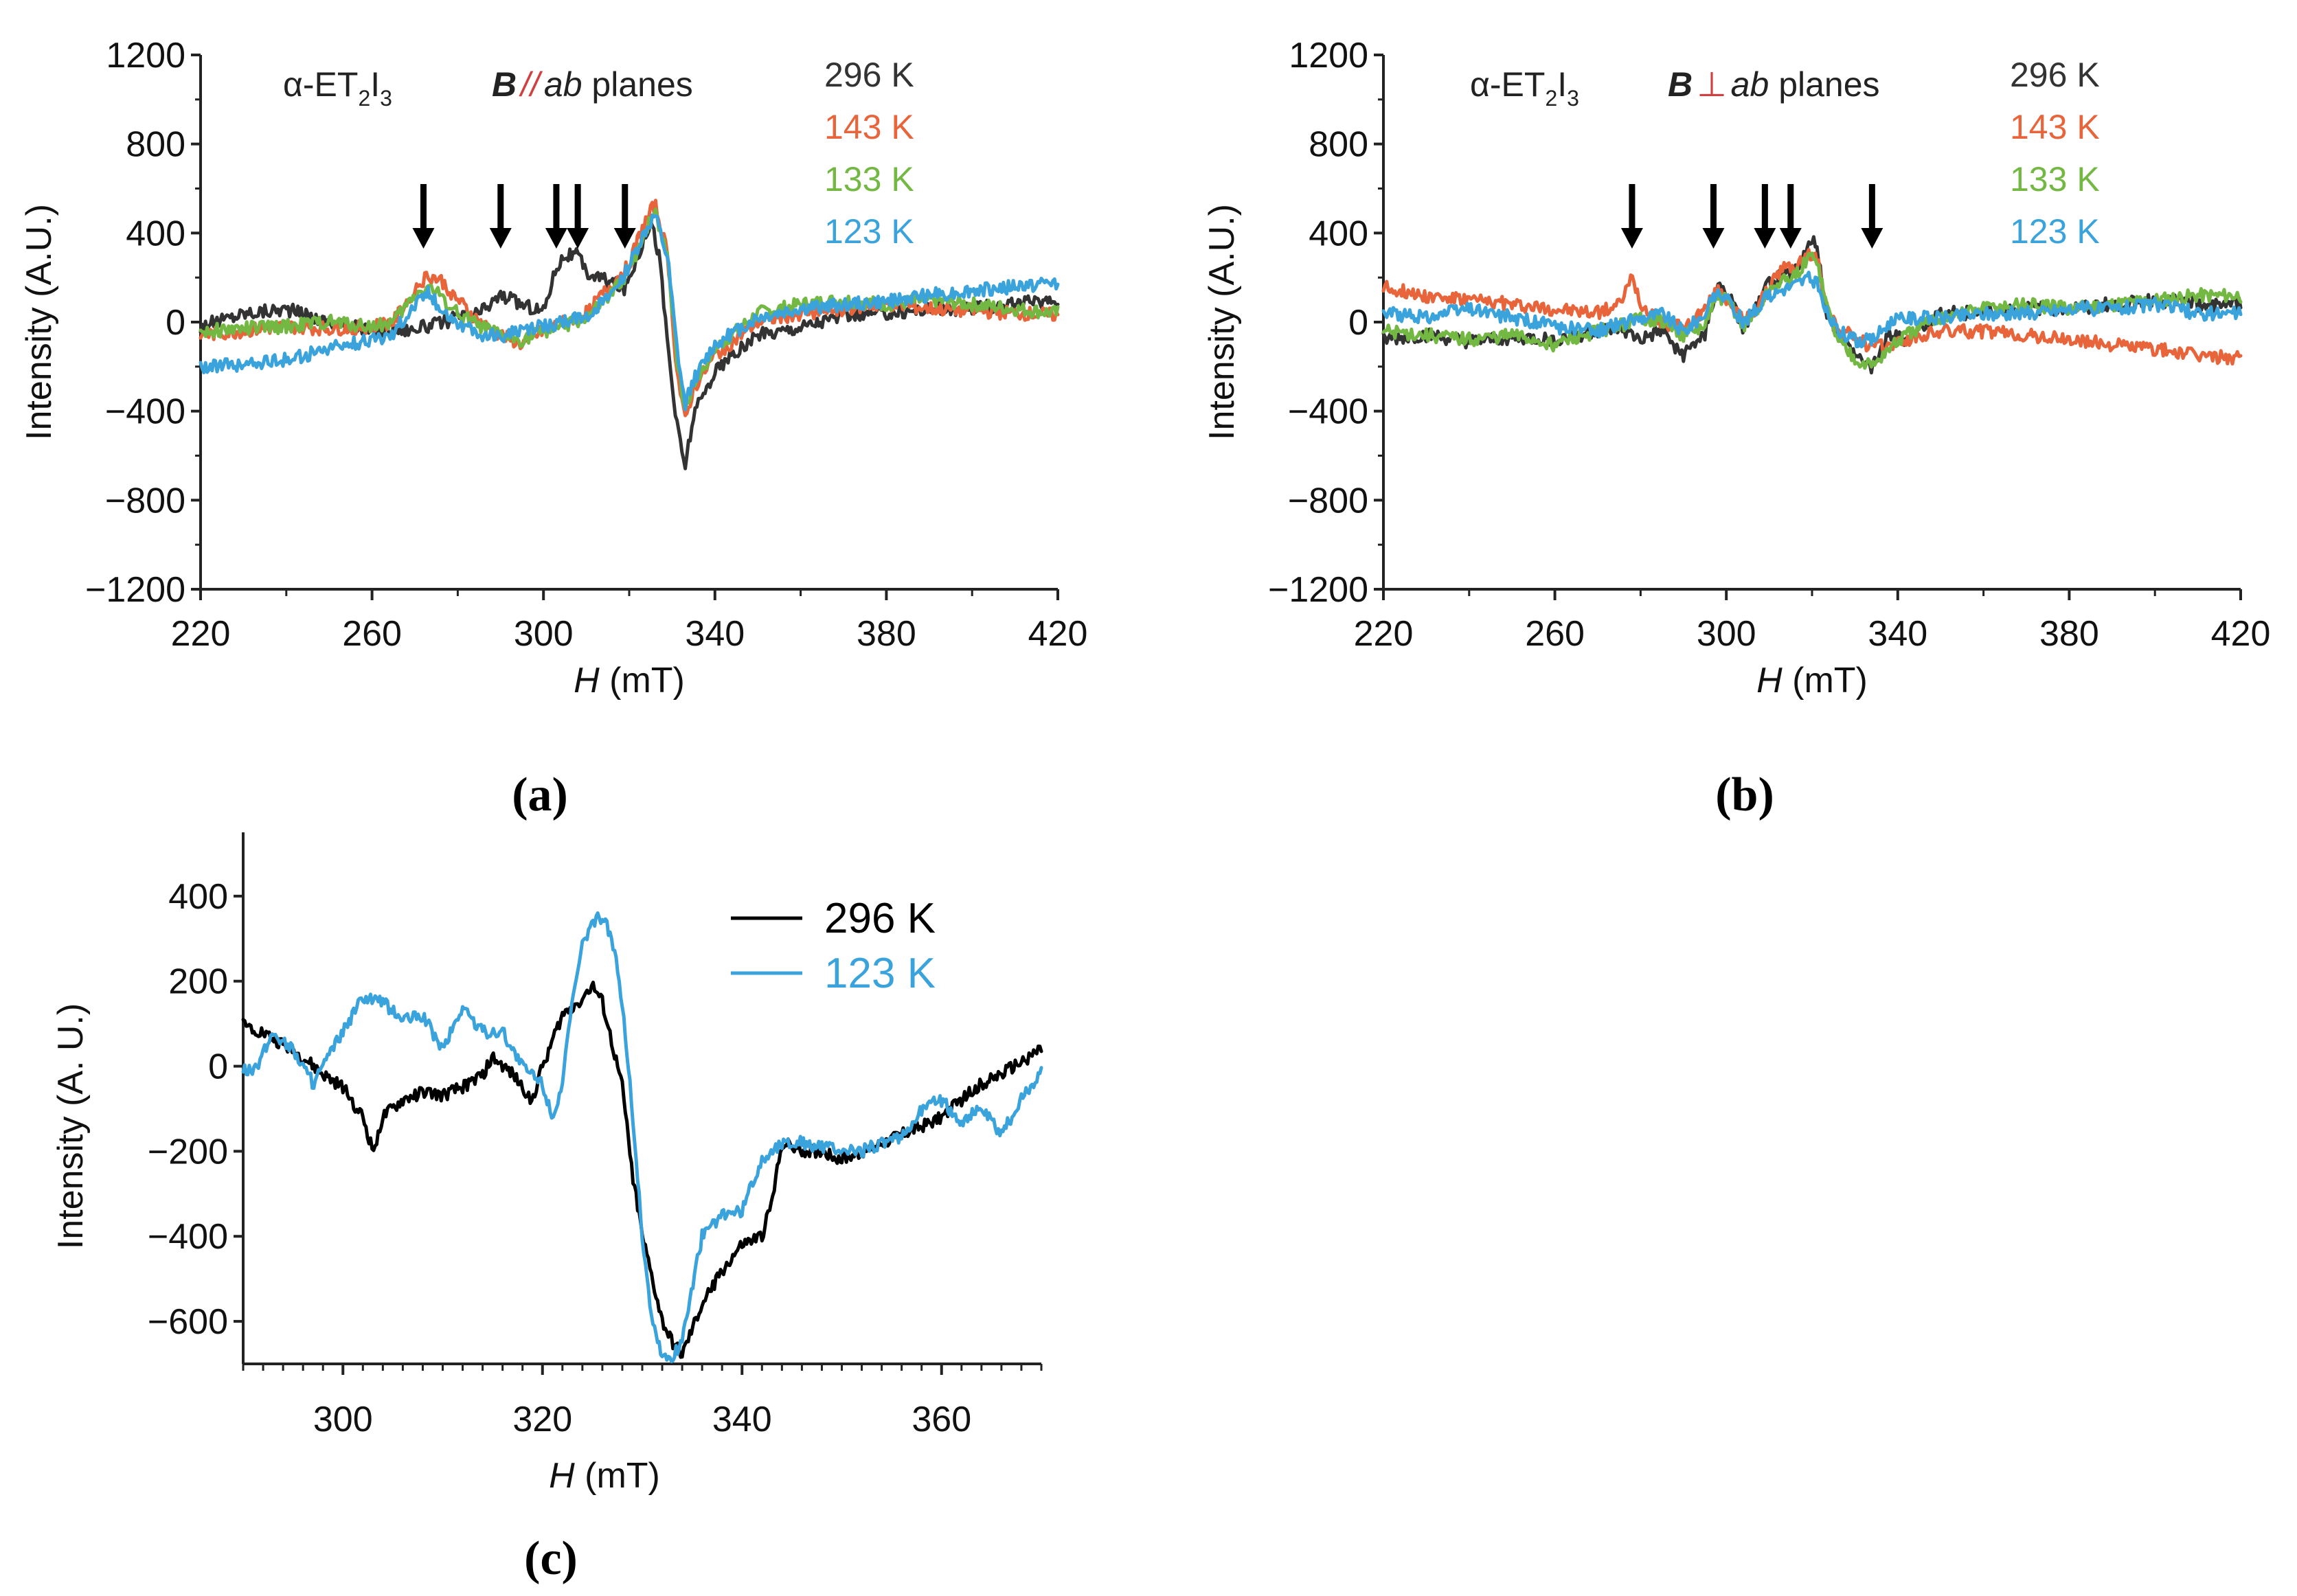  Describe the element at coordinates (198, 982) in the screenshot. I see `y-tick-label: 200` at that location.